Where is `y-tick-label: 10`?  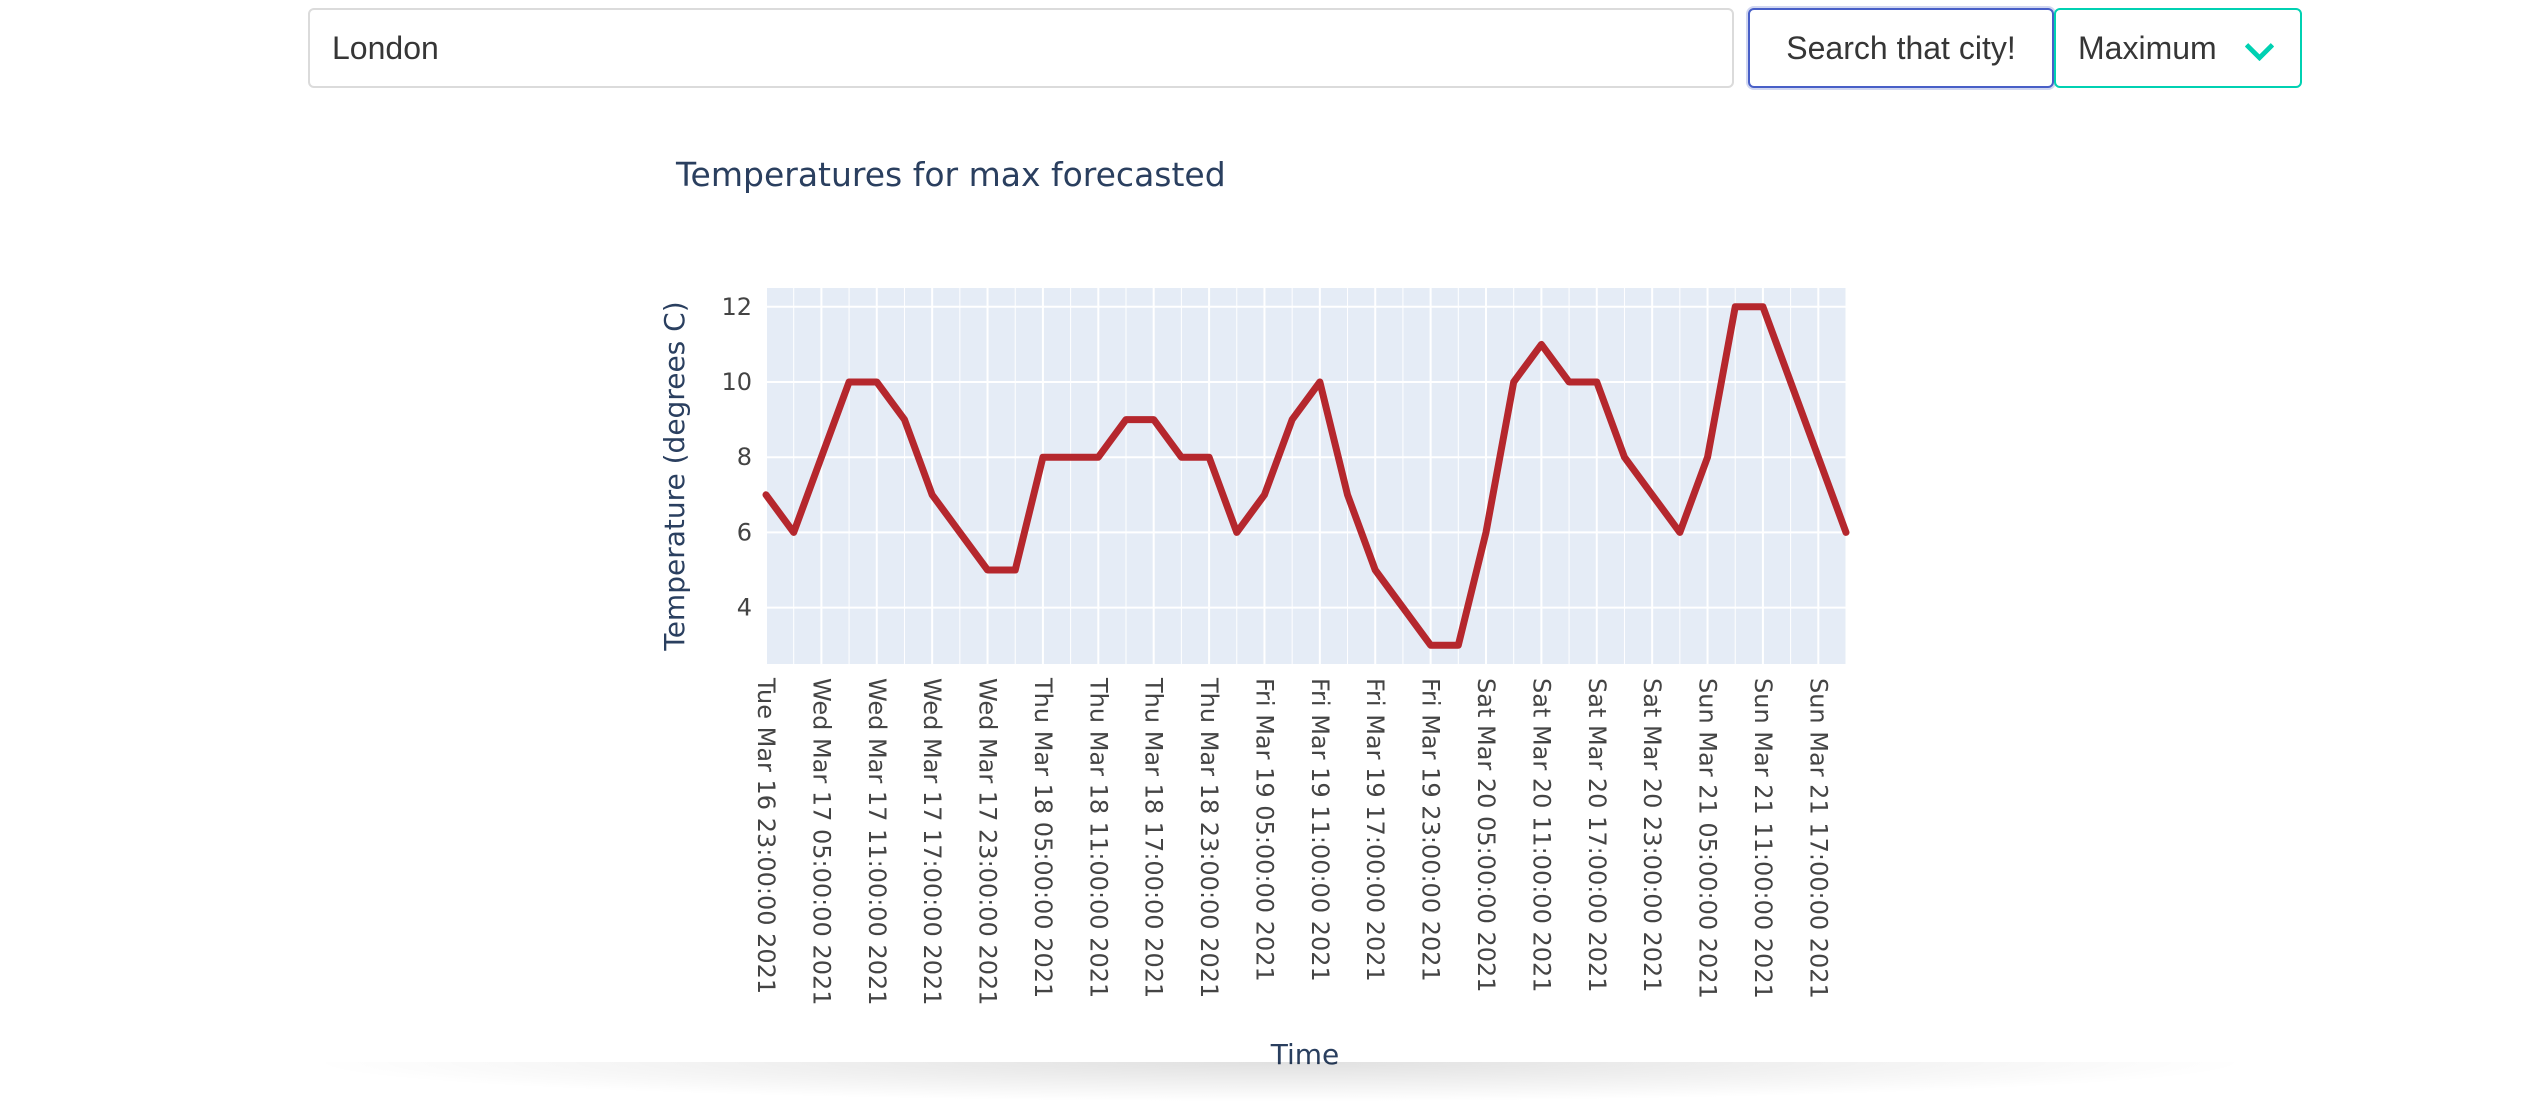 y-tick-label: 10 is located at coordinates (736, 382).